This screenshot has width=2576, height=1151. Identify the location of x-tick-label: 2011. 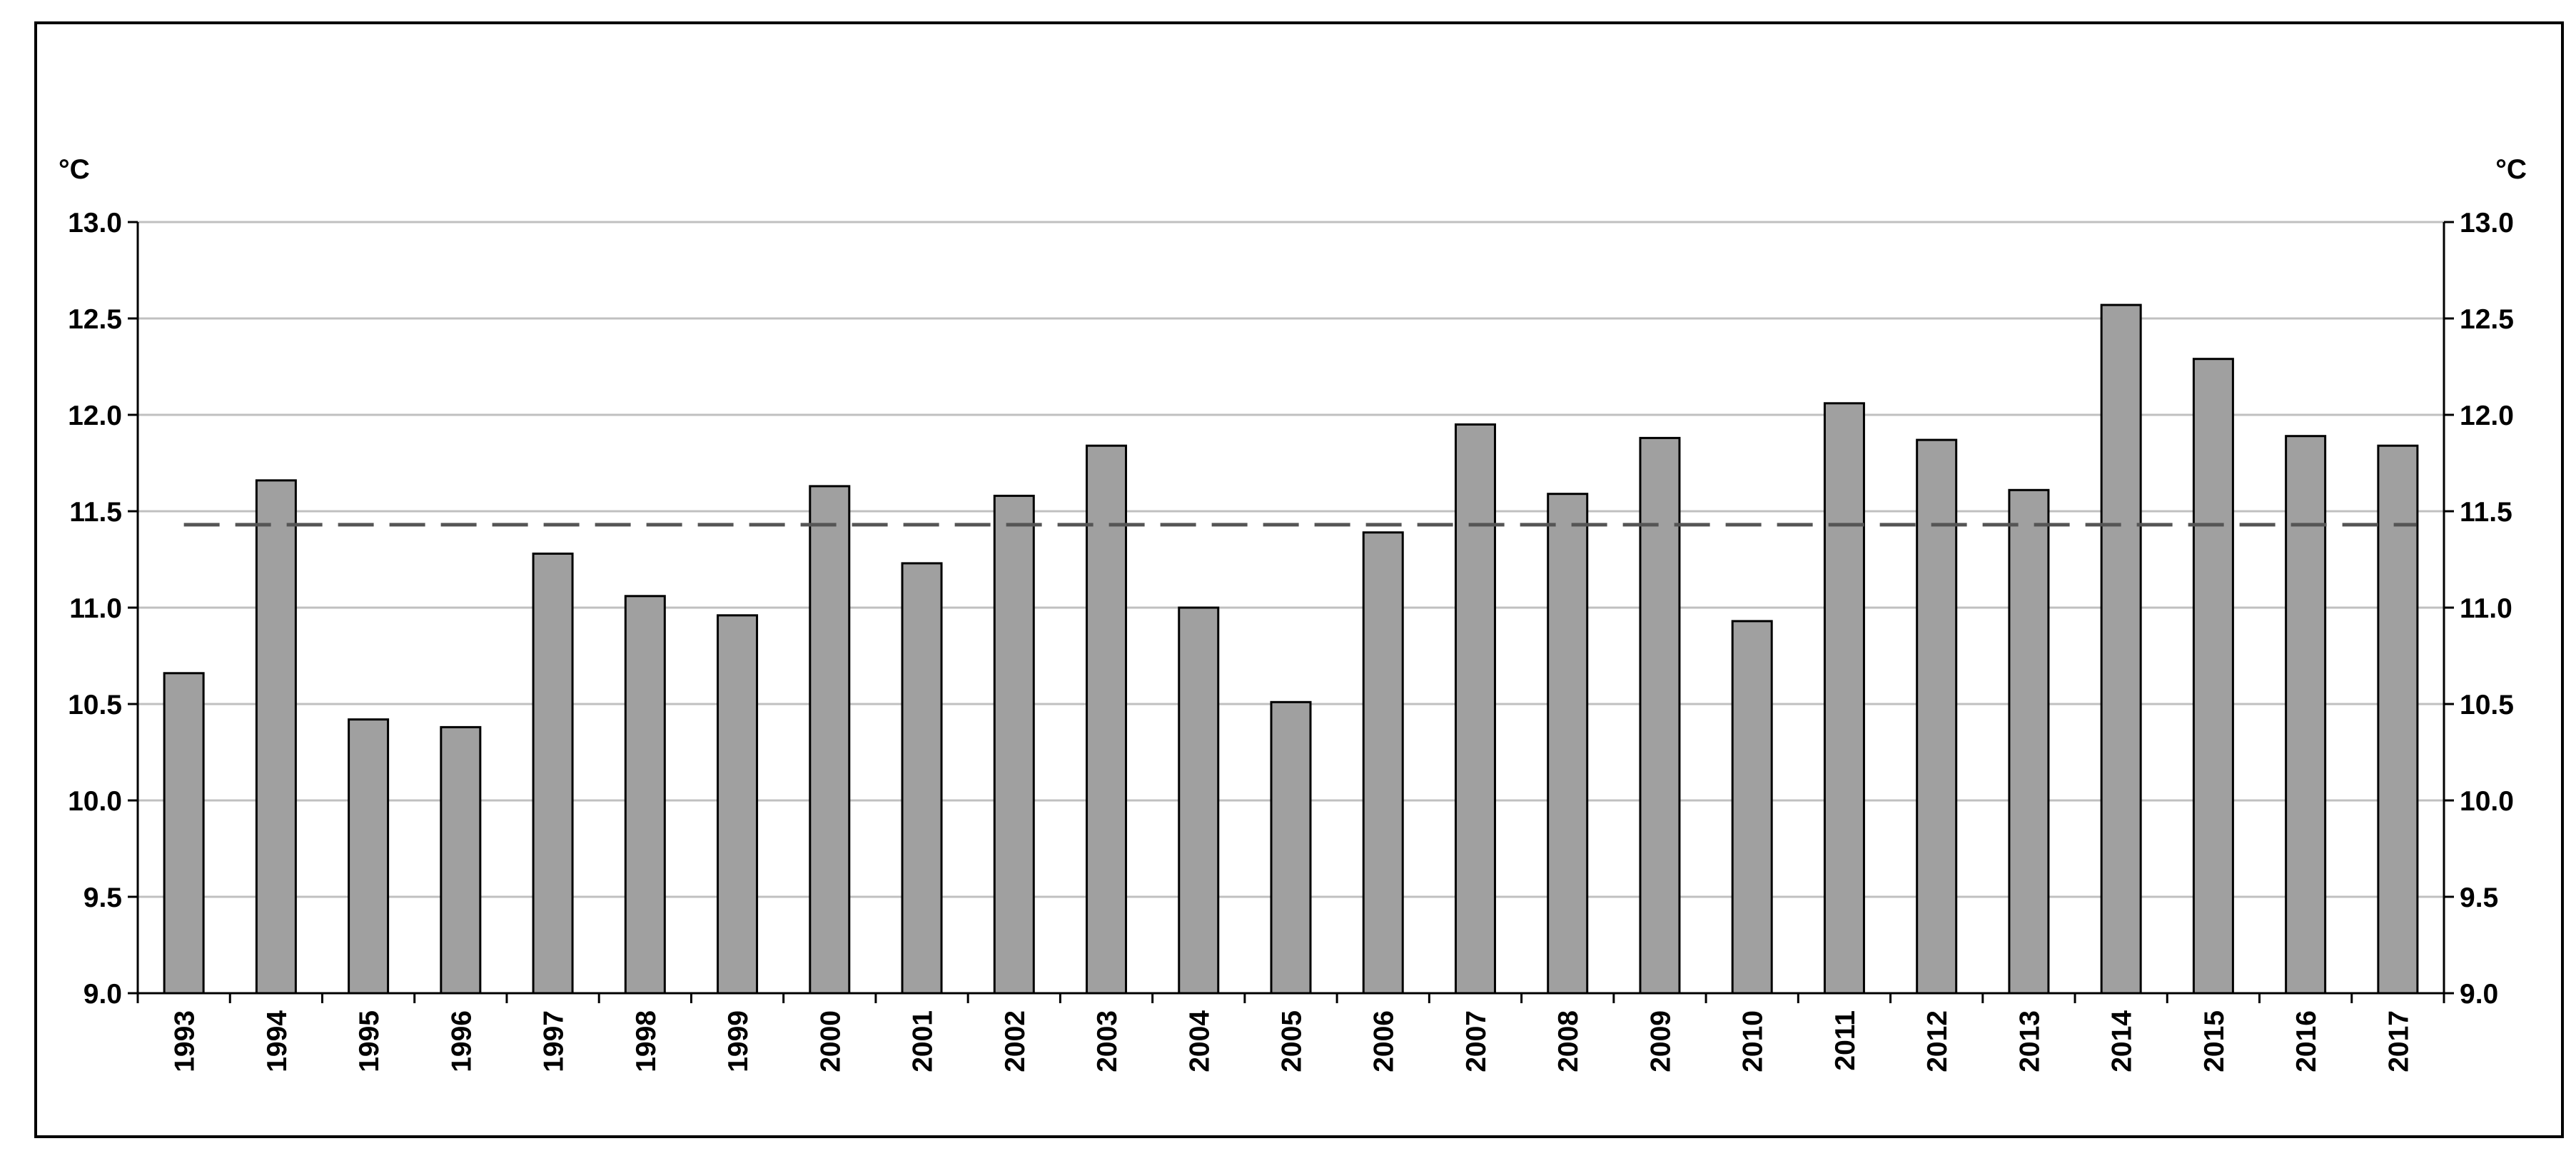
(1845, 1040).